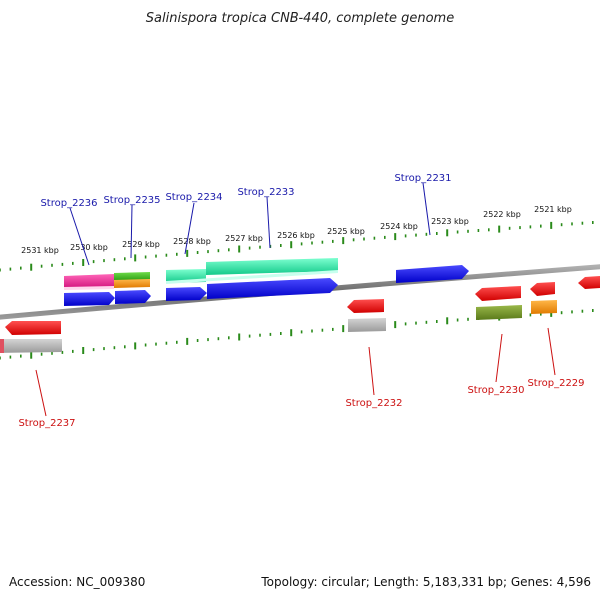 The width and height of the screenshot is (600, 600). I want to click on gene-arrow-edge, so click(589, 282).